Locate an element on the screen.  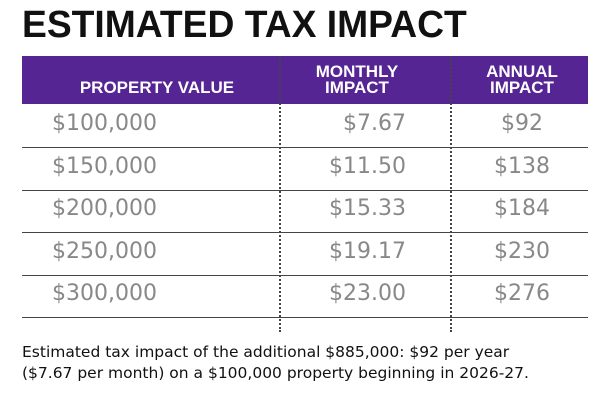
property-value-cell: $250,000 is located at coordinates (104, 251).